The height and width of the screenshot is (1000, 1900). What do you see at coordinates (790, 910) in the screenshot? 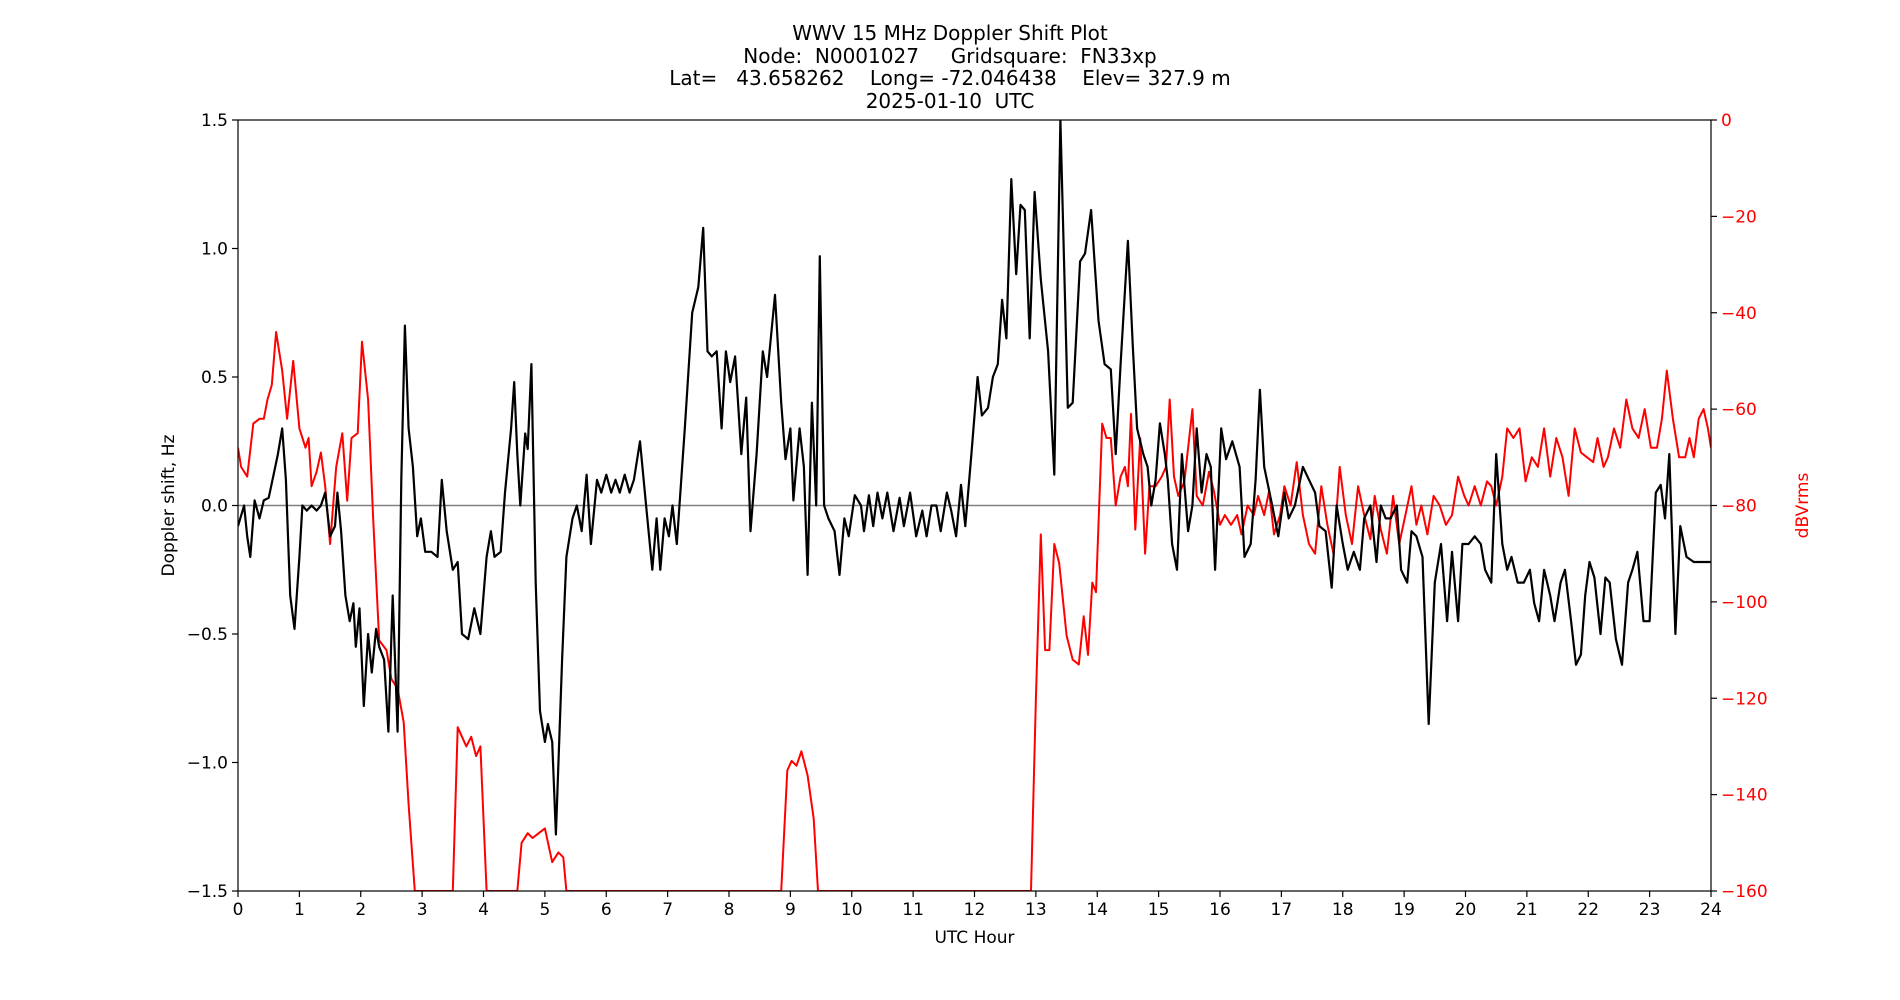
I see `x-tick-label: 9` at bounding box center [790, 910].